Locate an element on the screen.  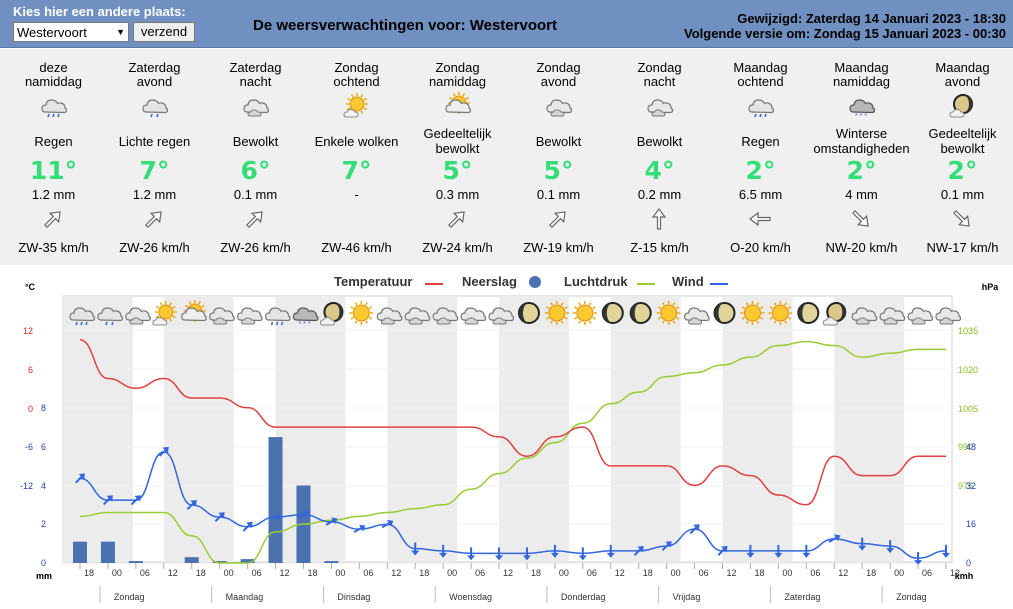
pressure-tick-label: 1020 is located at coordinates (968, 370).